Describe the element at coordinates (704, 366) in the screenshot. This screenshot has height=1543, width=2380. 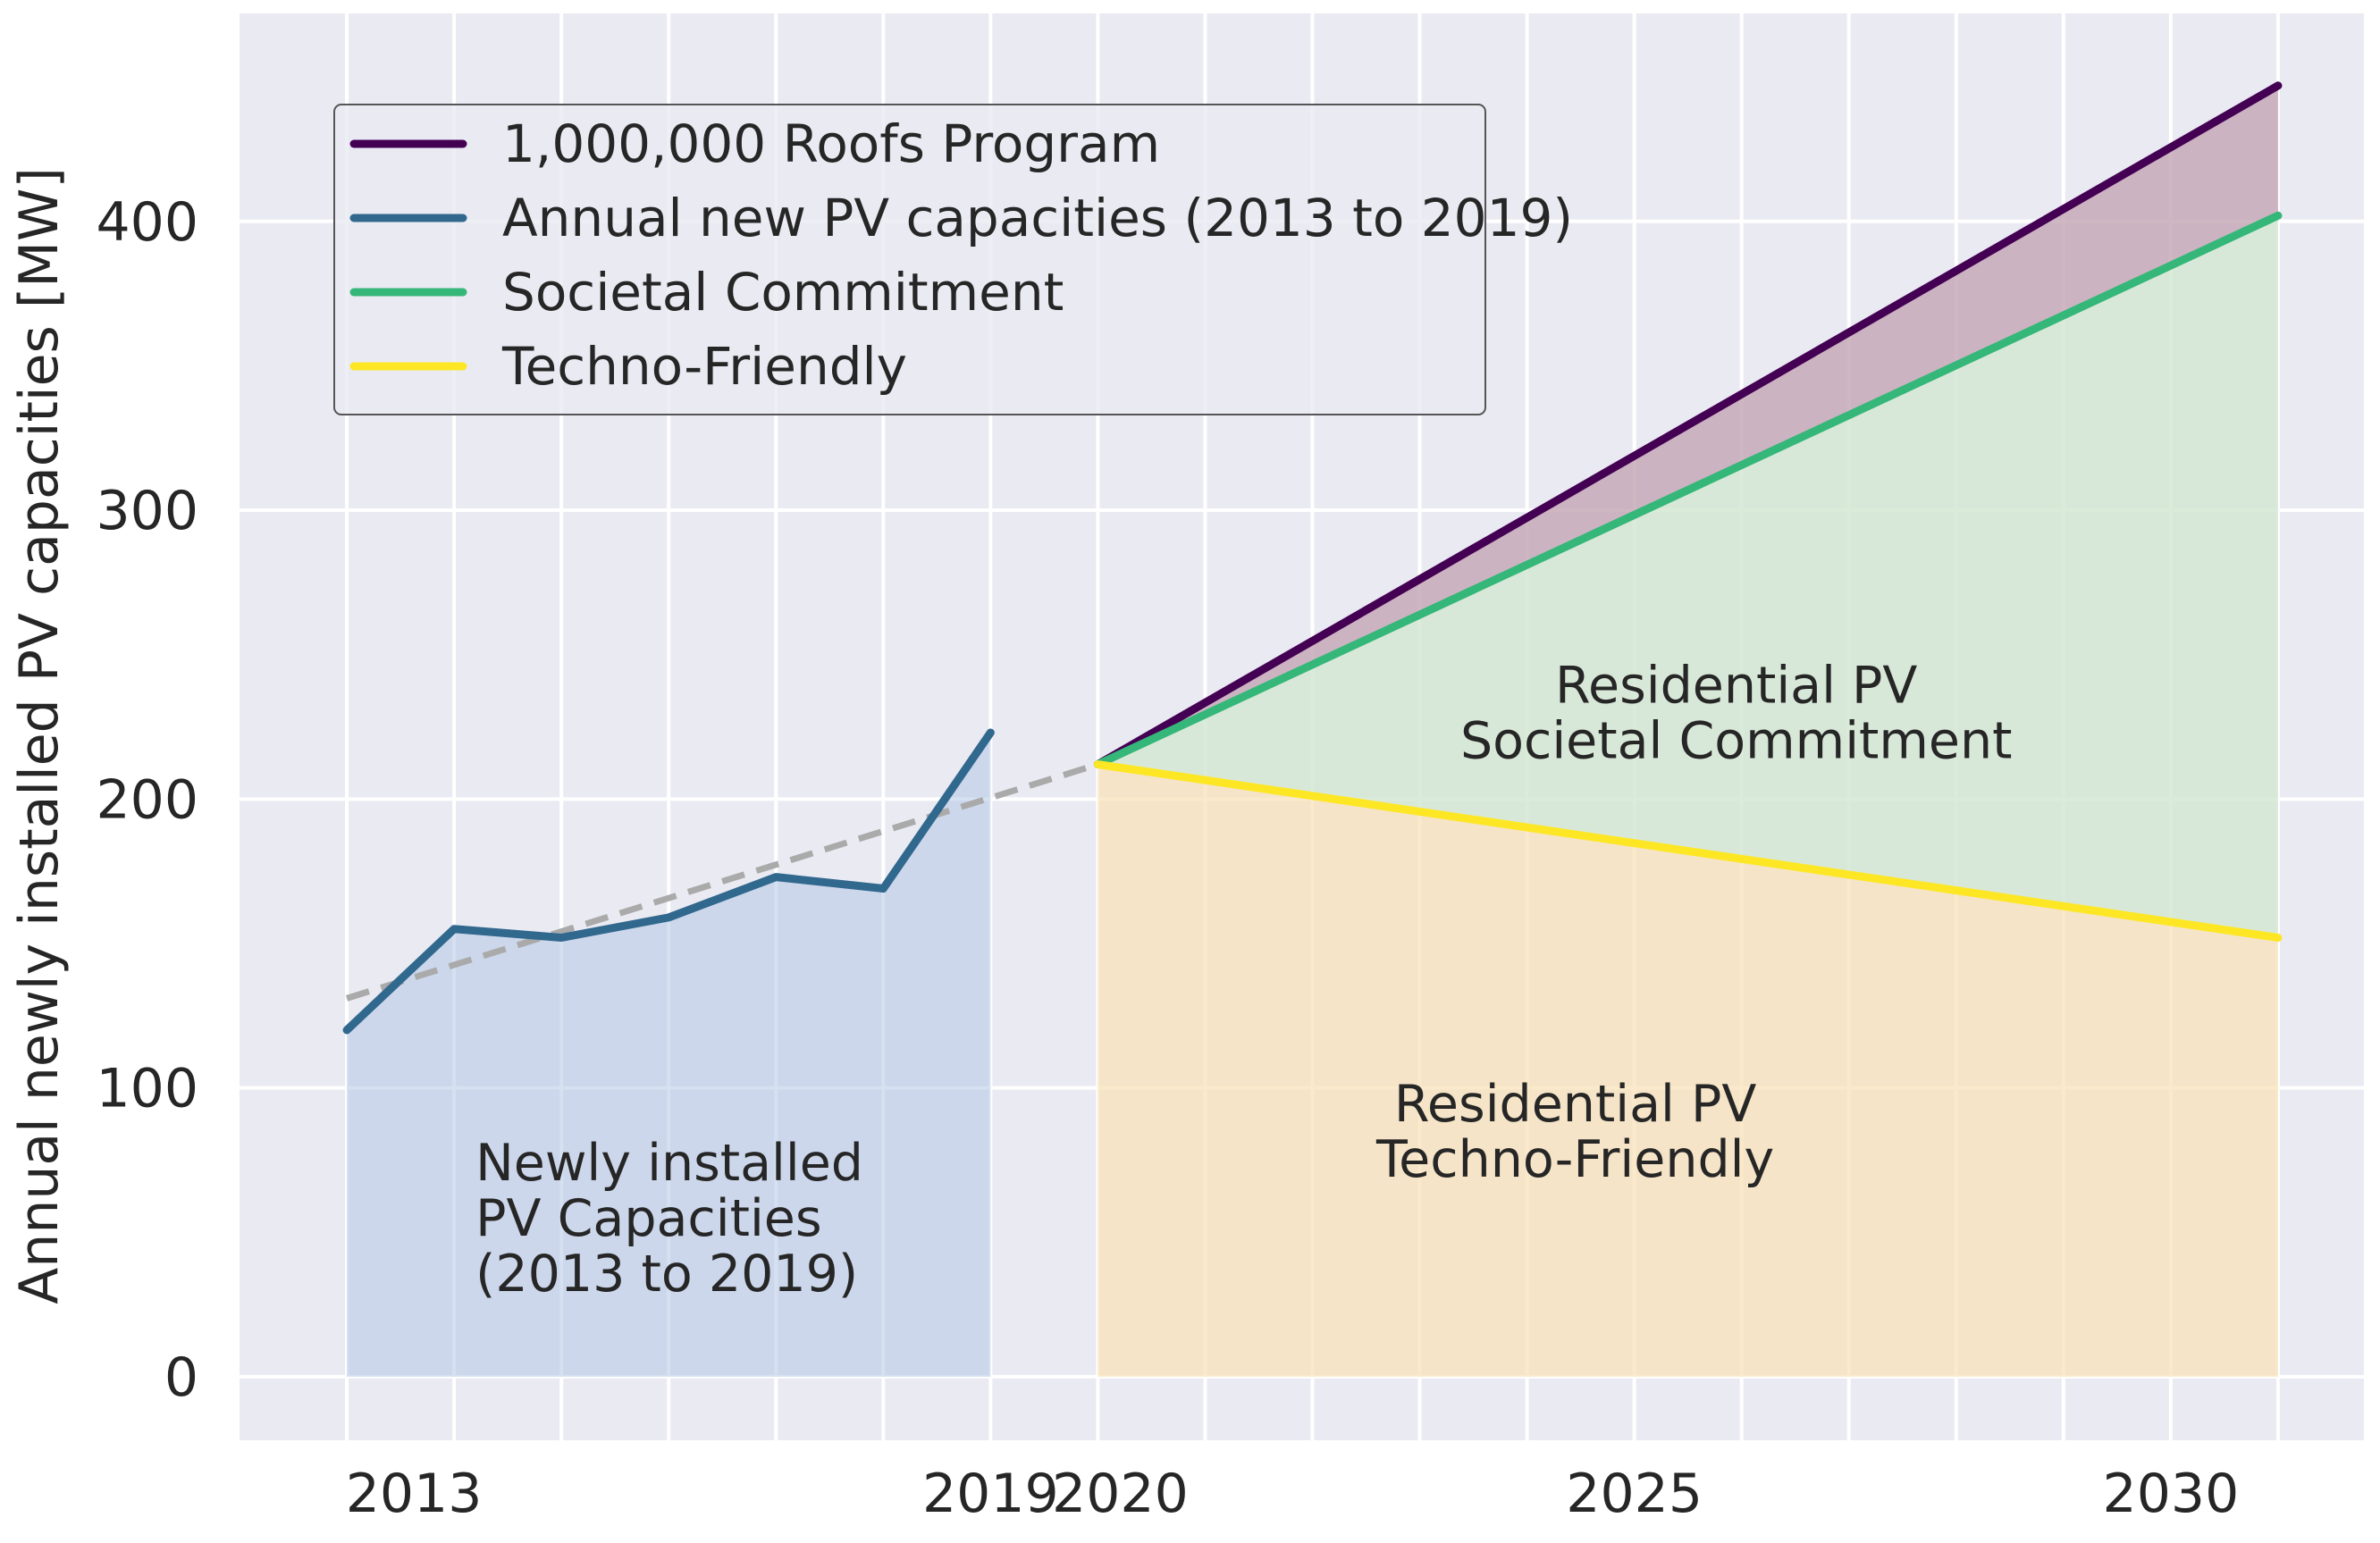
I see `legend-label: Techno-Friendly` at that location.